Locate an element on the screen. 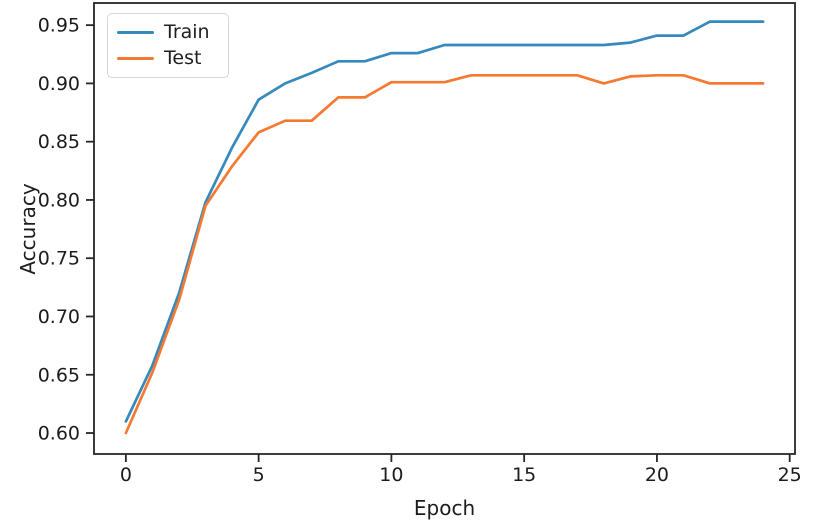  y-tick-label: 0.85 is located at coordinates (59, 142).